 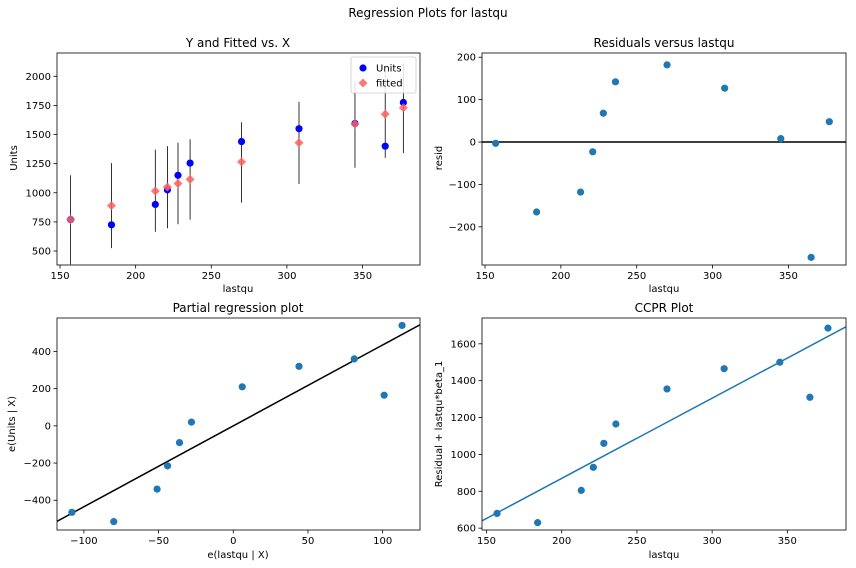 I want to click on panel-title: CCPR Plot, so click(x=664, y=308).